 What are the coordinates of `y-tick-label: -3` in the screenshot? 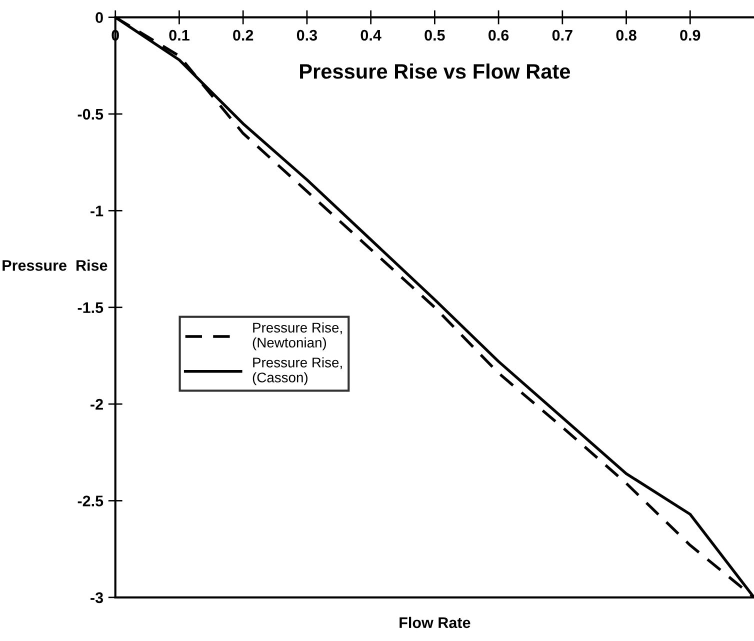 It's located at (97, 598).